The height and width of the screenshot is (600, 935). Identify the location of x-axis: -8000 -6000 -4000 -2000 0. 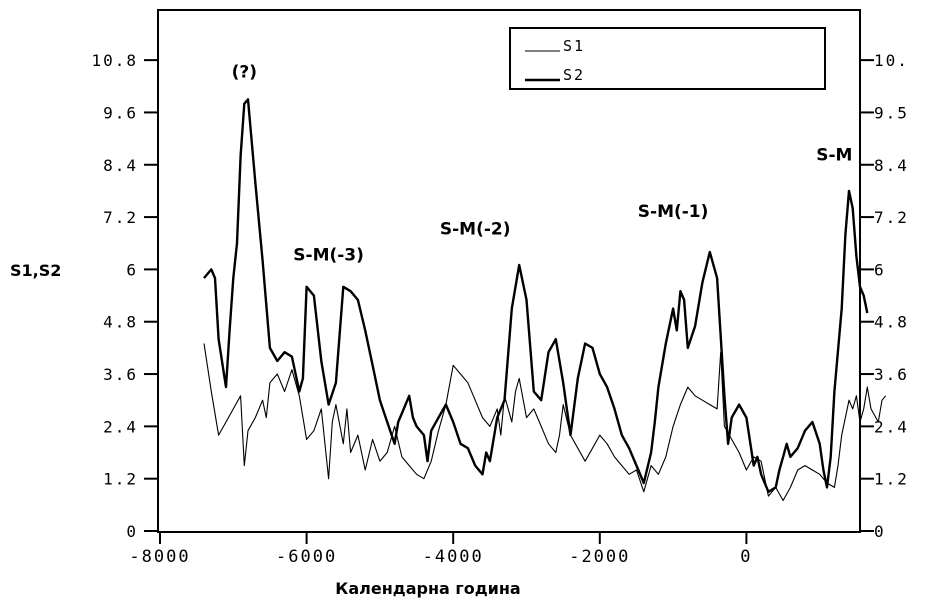
(440, 549).